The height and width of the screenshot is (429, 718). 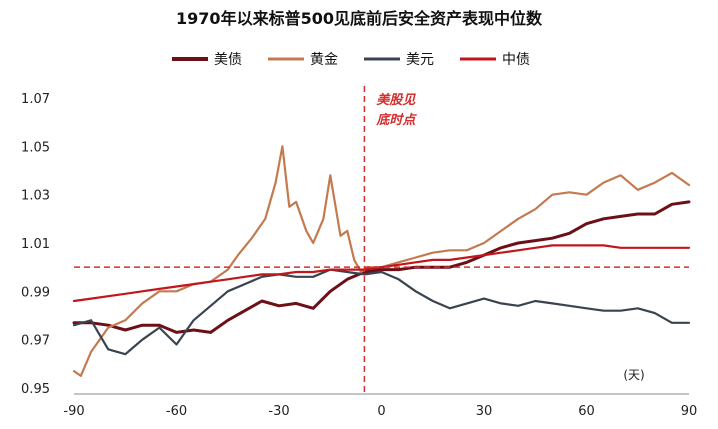 What do you see at coordinates (278, 411) in the screenshot?
I see `x-tick-label: -30` at bounding box center [278, 411].